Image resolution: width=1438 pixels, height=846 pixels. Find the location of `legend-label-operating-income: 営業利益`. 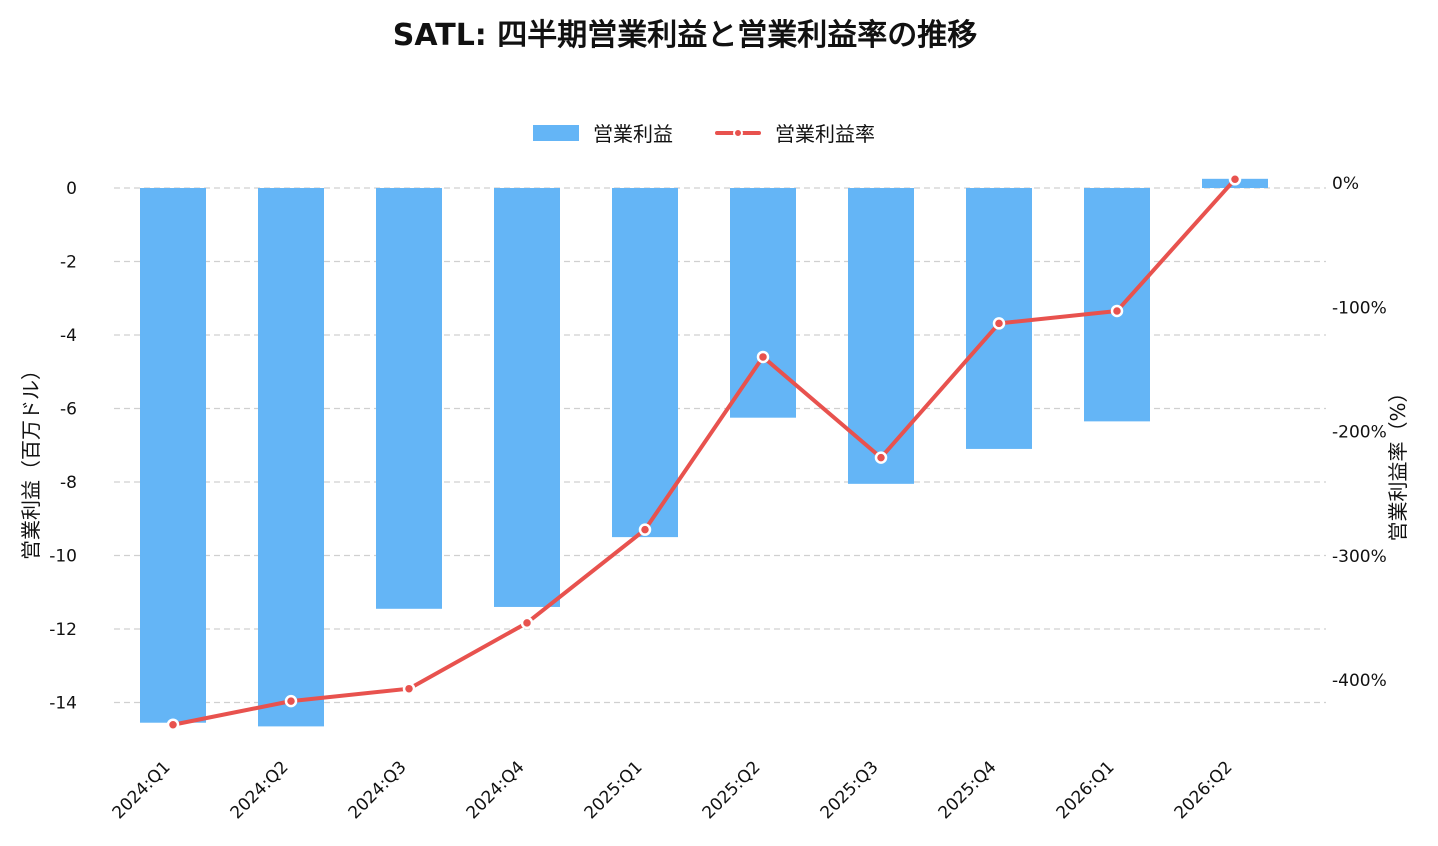

legend-label-operating-income: 営業利益 is located at coordinates (633, 134).